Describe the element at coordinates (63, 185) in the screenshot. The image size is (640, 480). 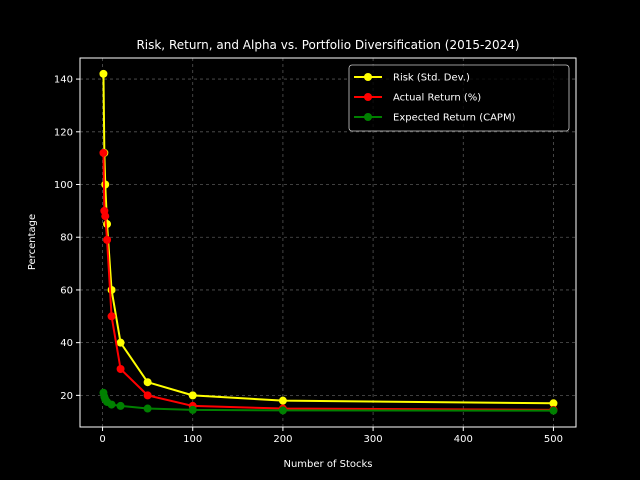
I see `y-tick-label: 100` at that location.